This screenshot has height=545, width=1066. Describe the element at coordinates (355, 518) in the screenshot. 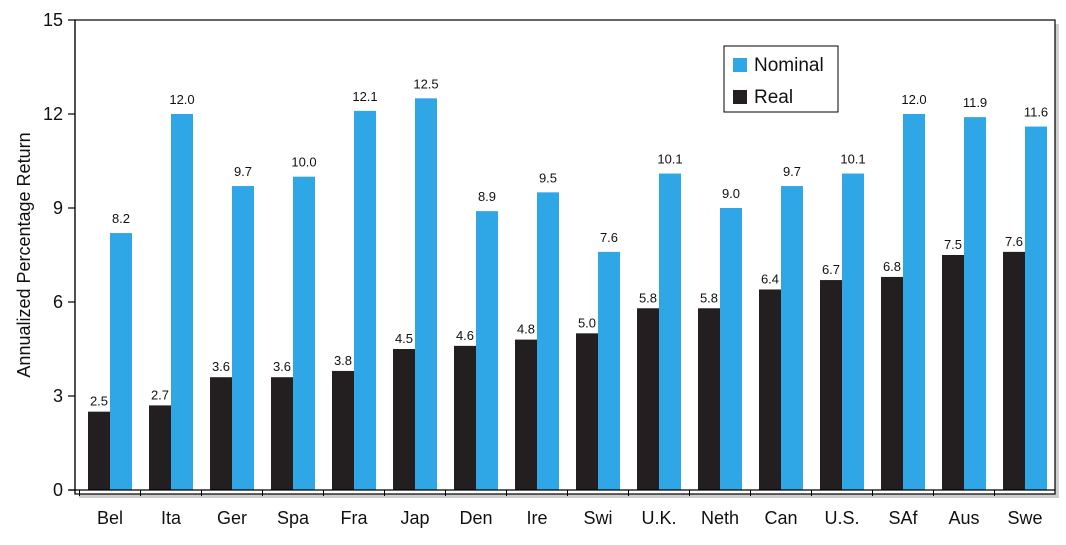

I see `x-tick-label: Fra` at that location.